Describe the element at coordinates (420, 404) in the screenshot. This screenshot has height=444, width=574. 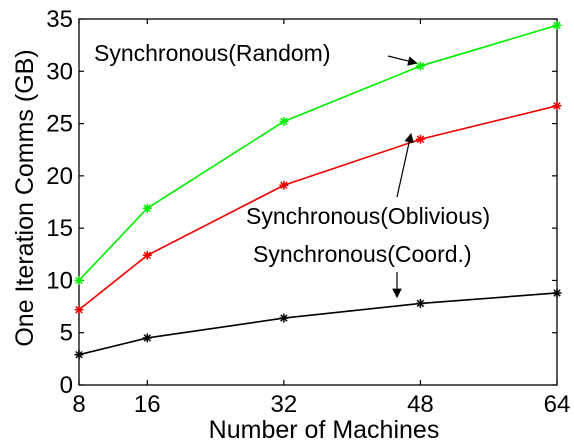
I see `x-tick-label: 48` at that location.